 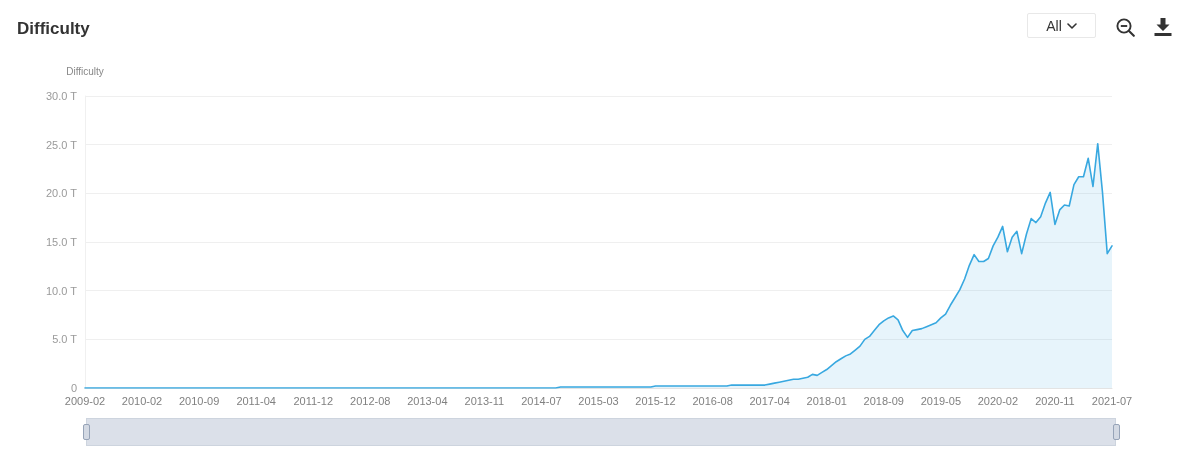 What do you see at coordinates (998, 400) in the screenshot?
I see `x-tick-label: 2020-02` at bounding box center [998, 400].